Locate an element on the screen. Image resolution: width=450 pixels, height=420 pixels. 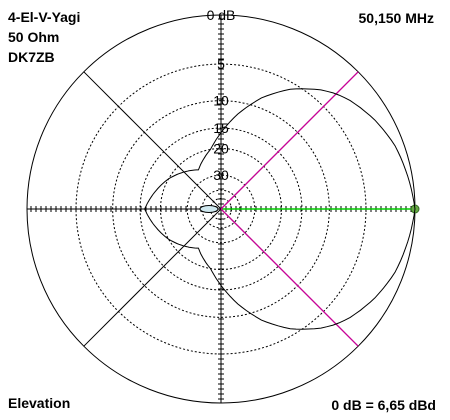
ring-label-30db: 30 is located at coordinates (221, 175).